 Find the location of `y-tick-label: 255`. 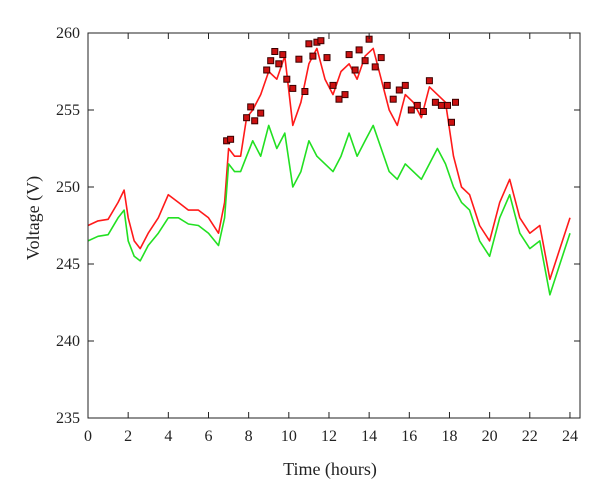

y-tick-label: 255 is located at coordinates (68, 110).